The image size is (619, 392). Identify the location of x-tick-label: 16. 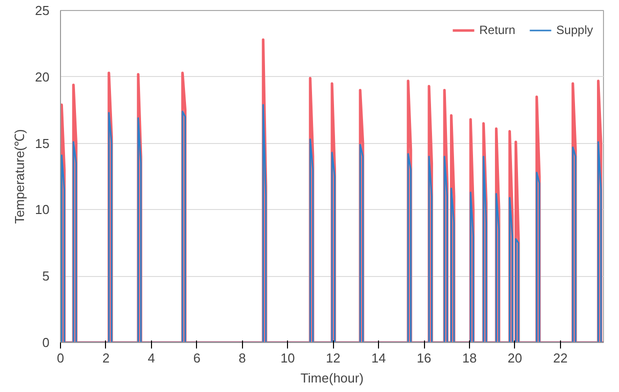
(424, 358).